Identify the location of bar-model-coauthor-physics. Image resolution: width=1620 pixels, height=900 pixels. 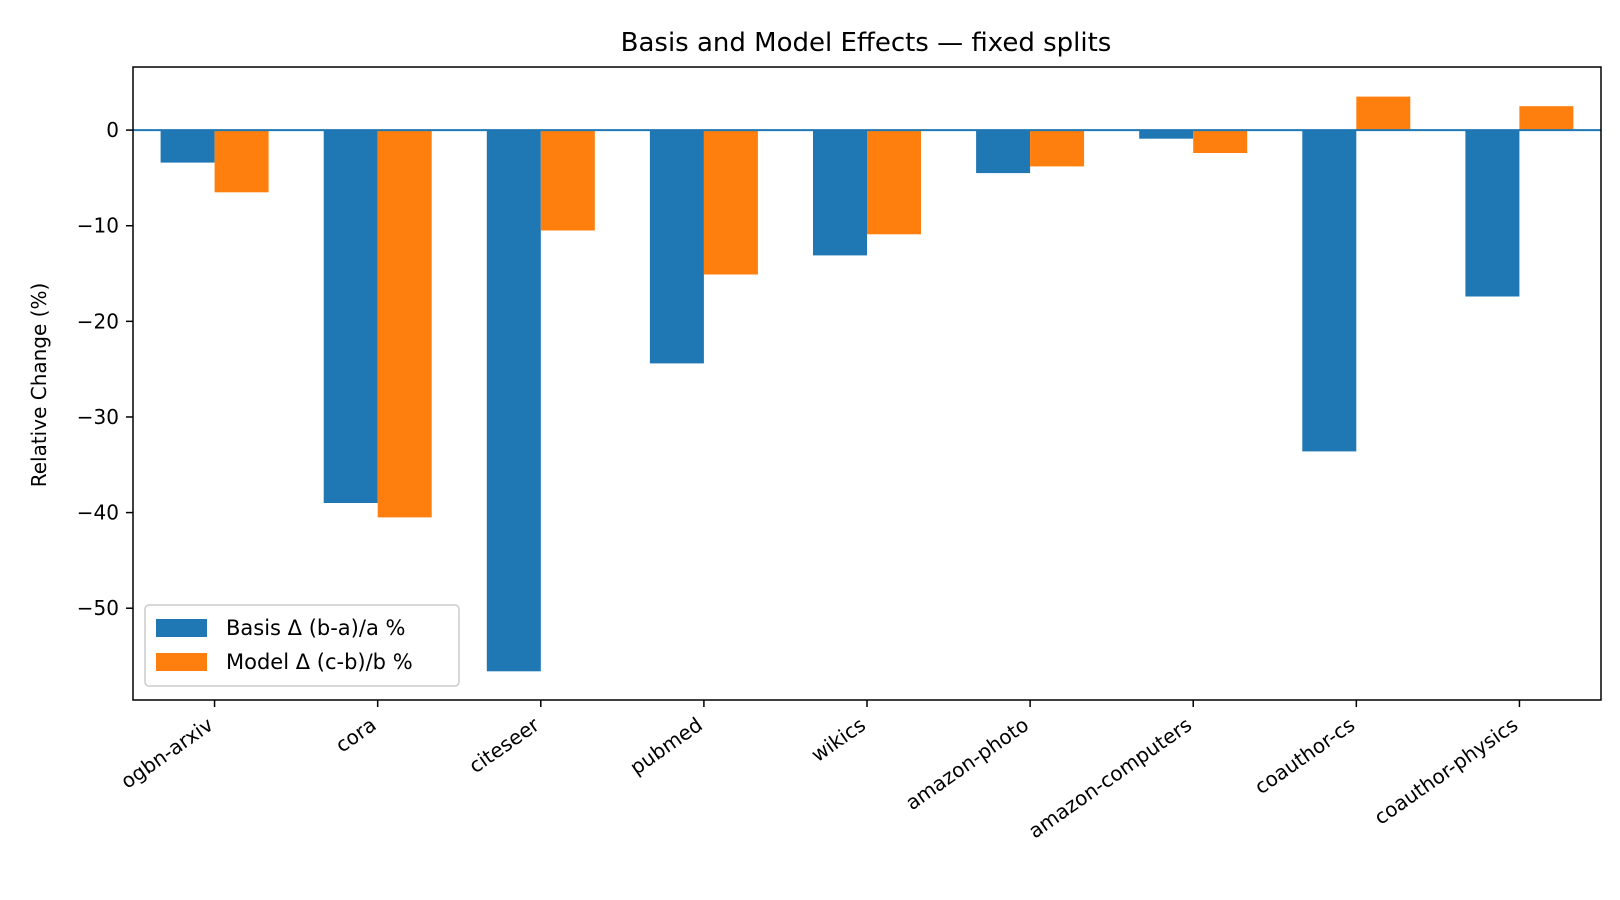
(1546, 118).